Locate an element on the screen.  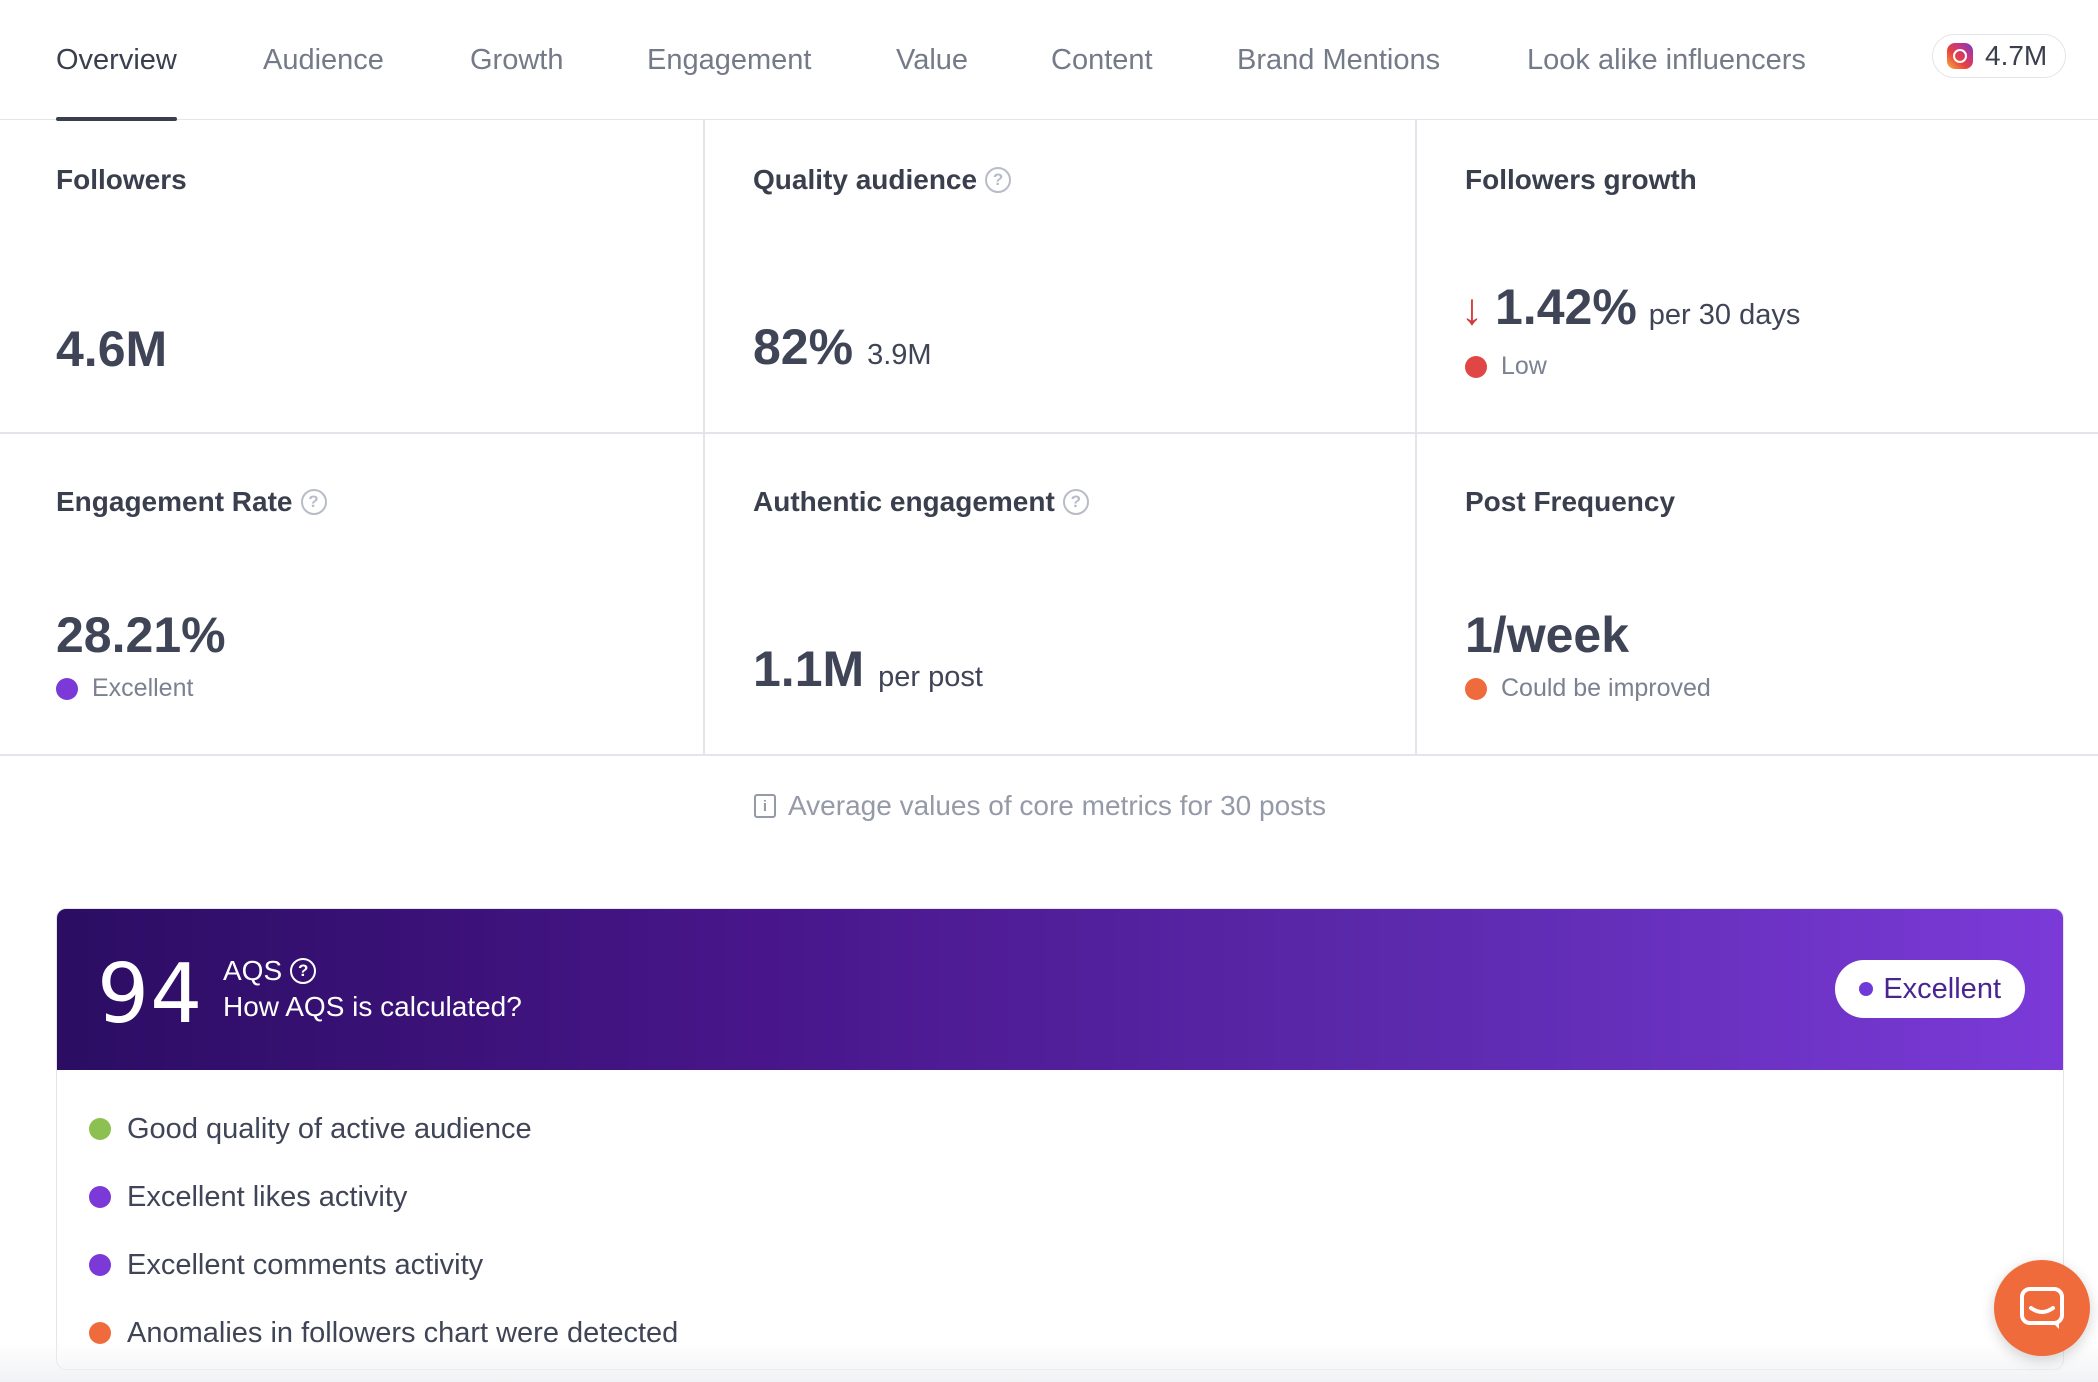
tab-engagement: Engagement is located at coordinates (729, 59).